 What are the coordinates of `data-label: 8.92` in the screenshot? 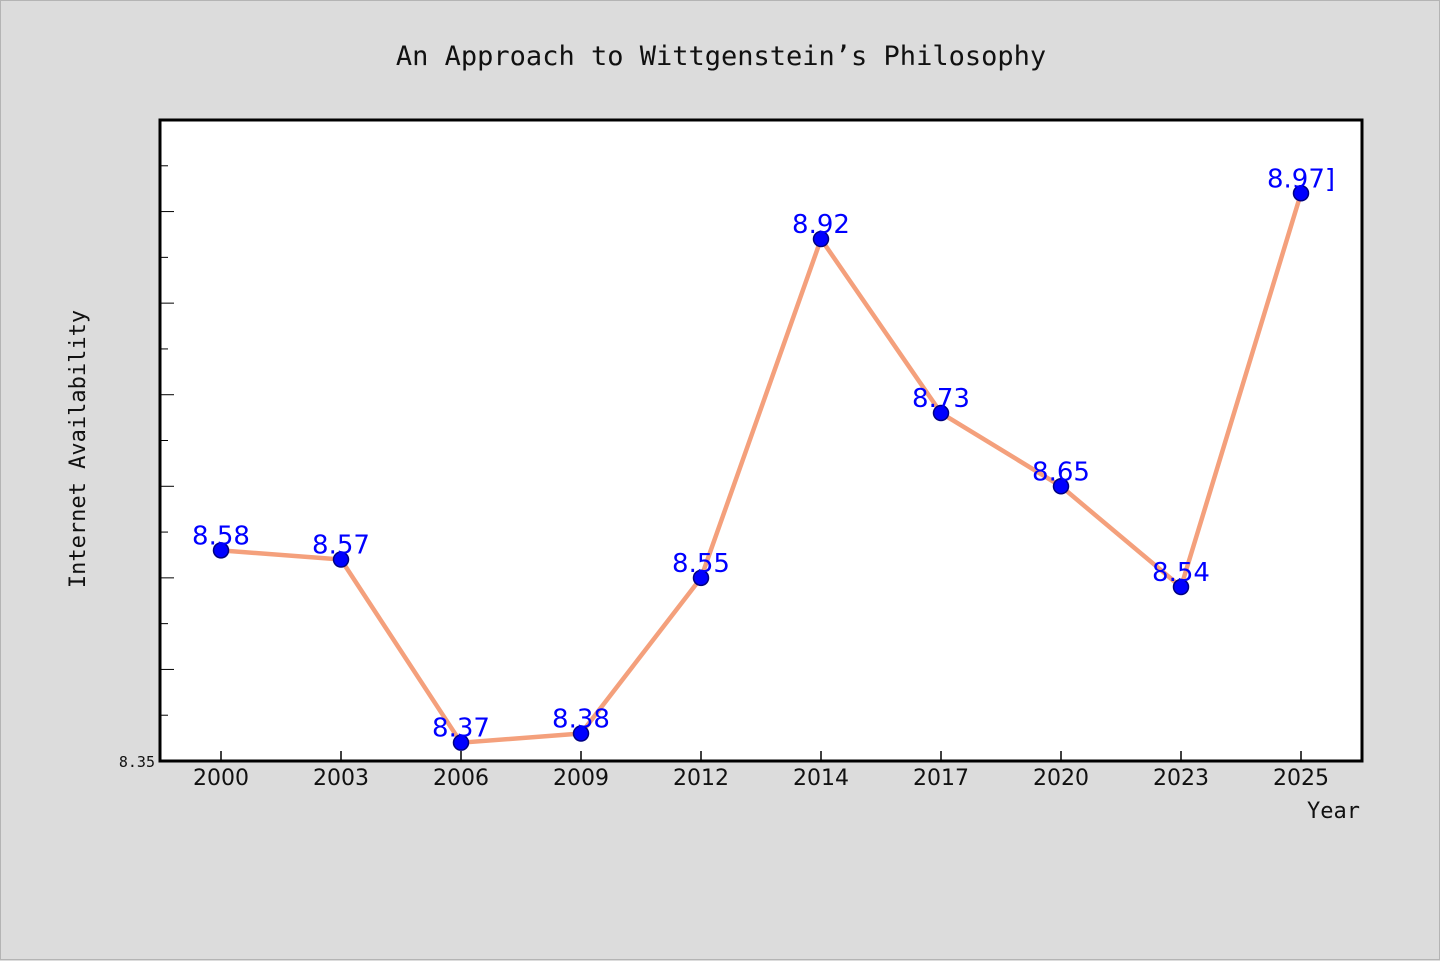 It's located at (821, 225).